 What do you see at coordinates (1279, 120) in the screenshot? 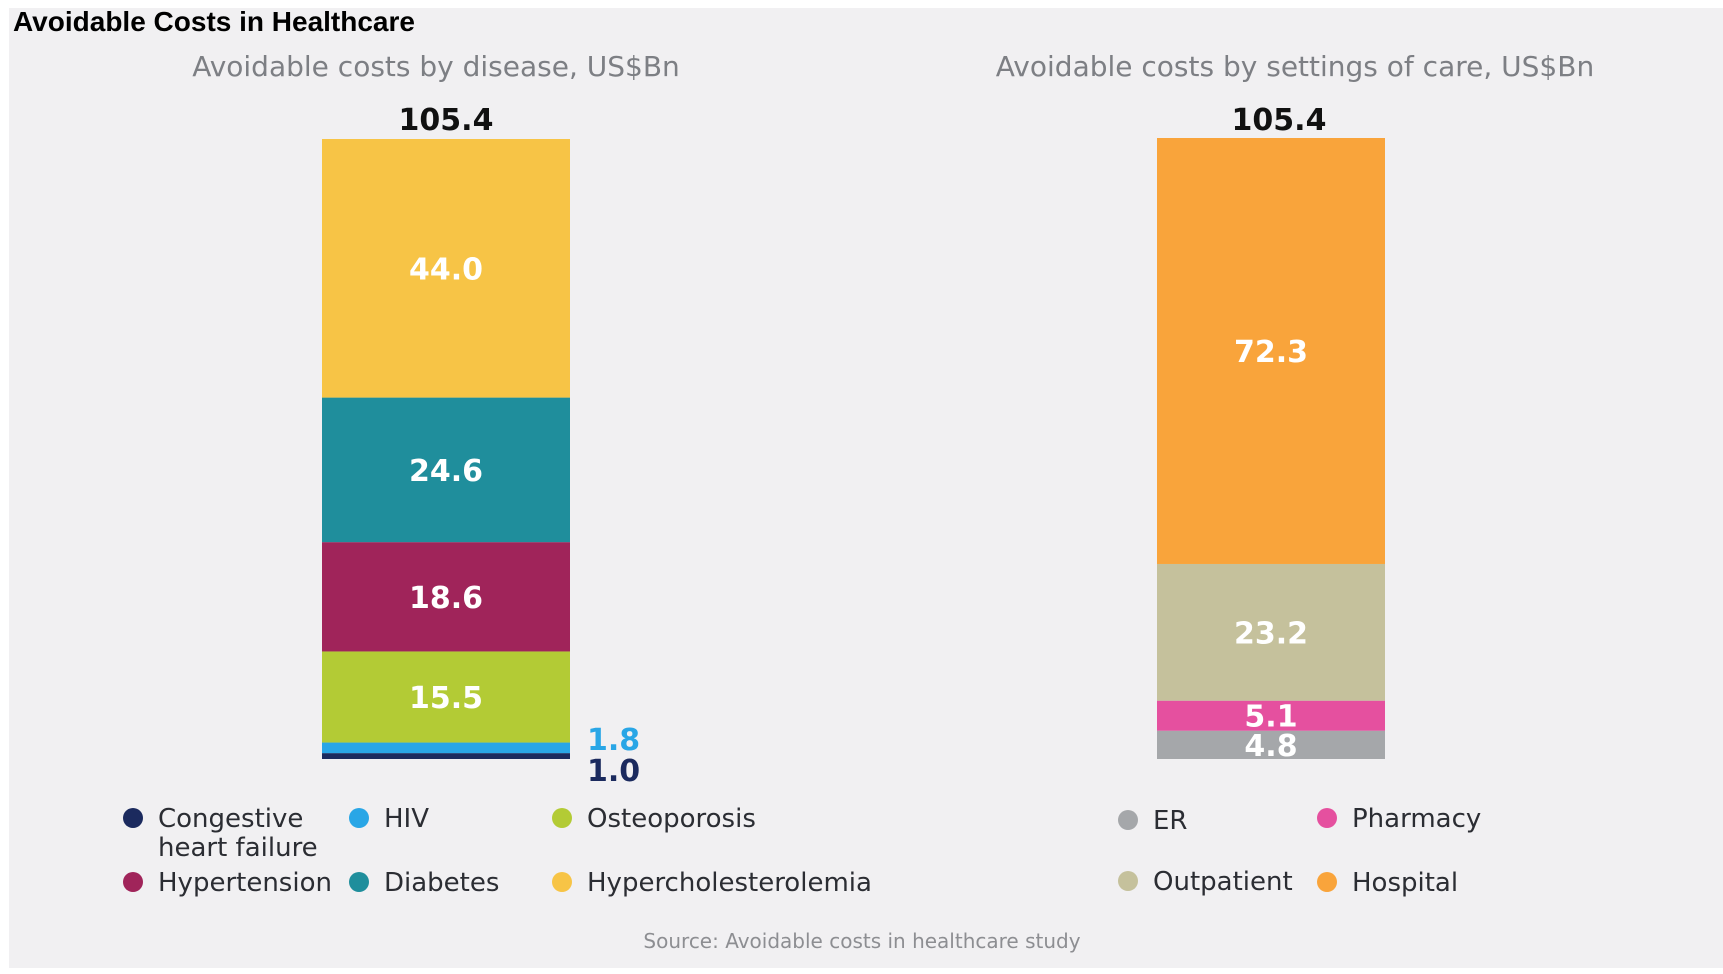
I see `total-label-settings: 105.4` at bounding box center [1279, 120].